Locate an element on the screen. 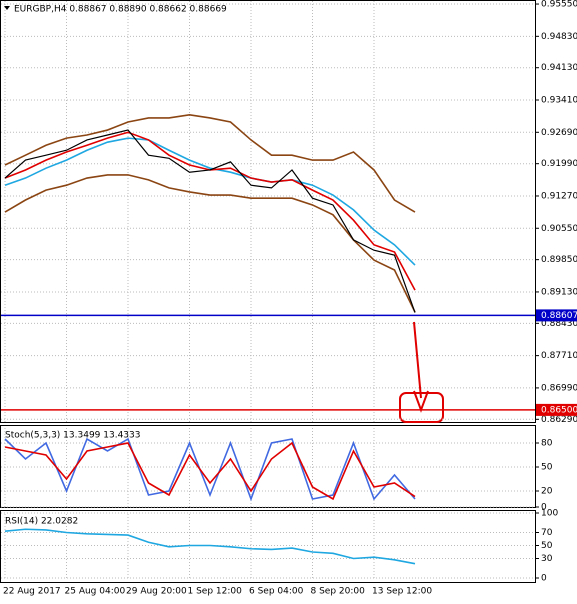 The width and height of the screenshot is (577, 604). y-tick-label: 20 is located at coordinates (547, 492).